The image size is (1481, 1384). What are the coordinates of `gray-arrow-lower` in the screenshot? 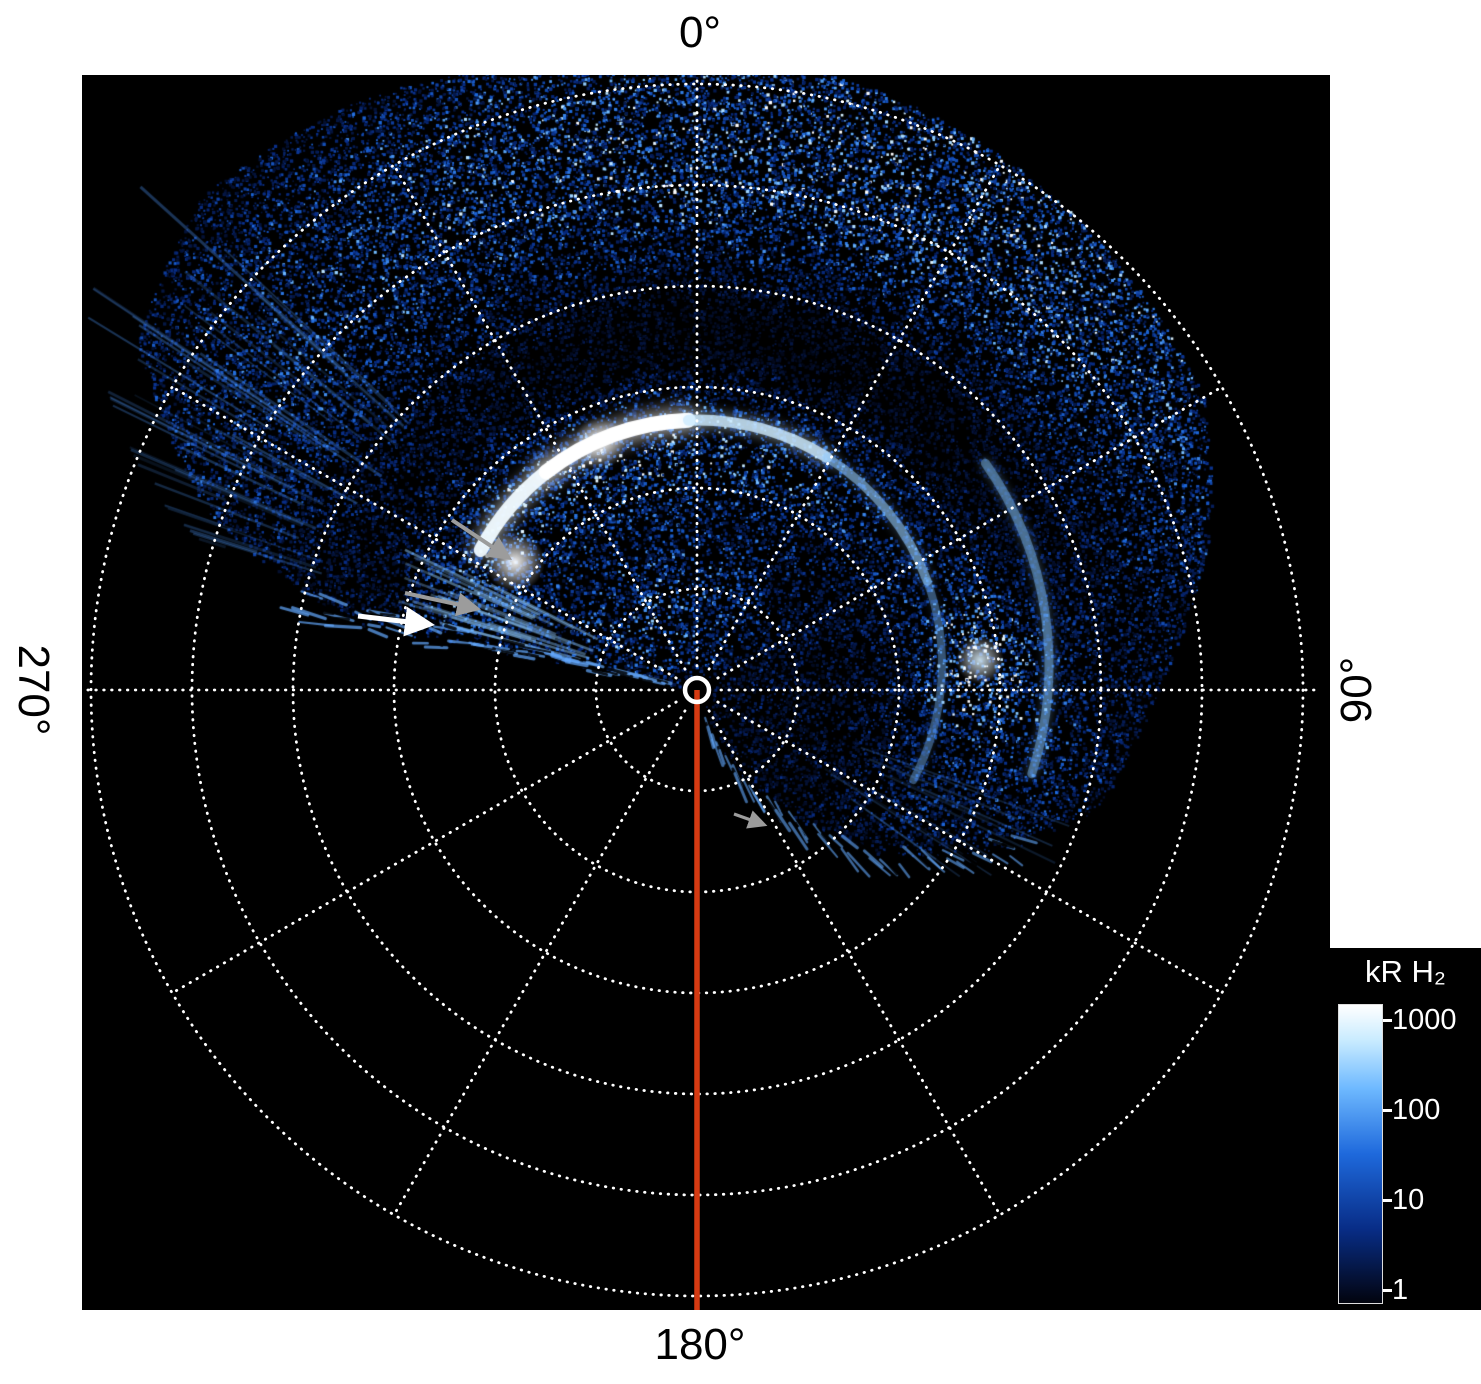 It's located at (750, 819).